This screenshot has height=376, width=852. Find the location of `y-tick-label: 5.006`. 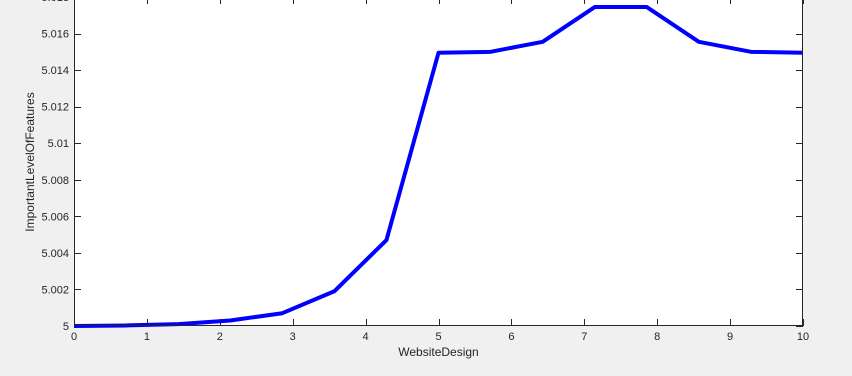

y-tick-label: 5.006 is located at coordinates (55, 217).